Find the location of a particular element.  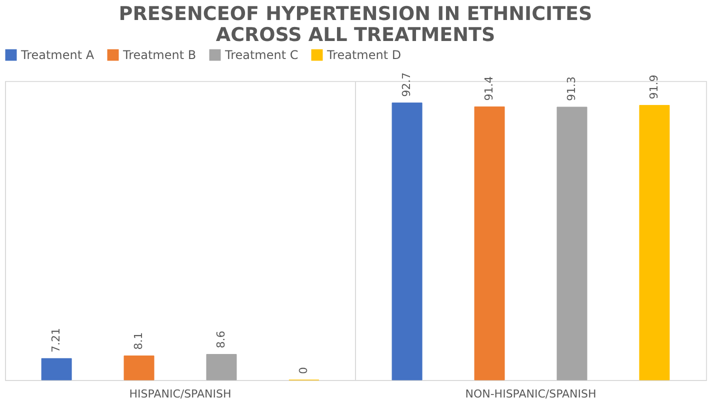

x-tick-label: HISPANIC/SPANISH is located at coordinates (180, 394).